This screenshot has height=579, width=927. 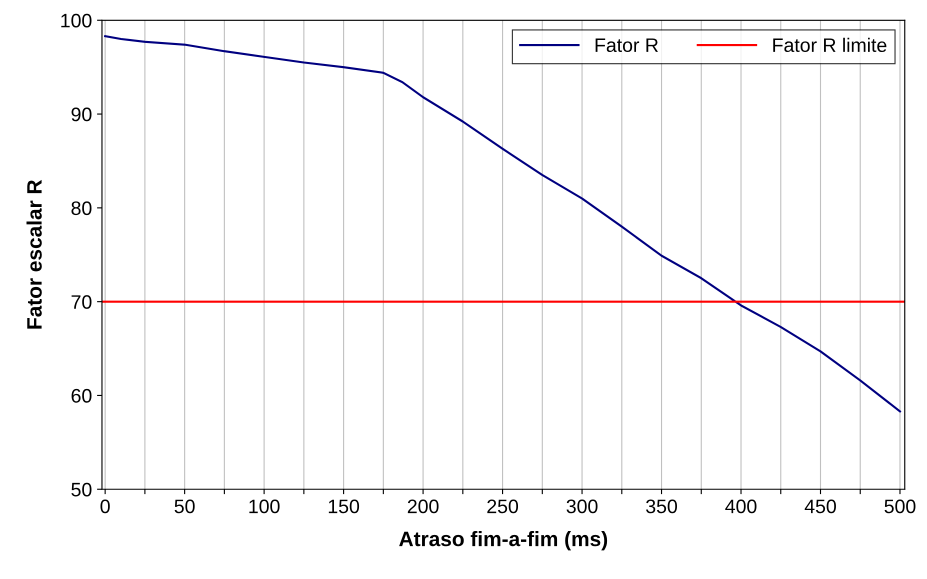 What do you see at coordinates (740, 506) in the screenshot?
I see `x-tick-label: 400` at bounding box center [740, 506].